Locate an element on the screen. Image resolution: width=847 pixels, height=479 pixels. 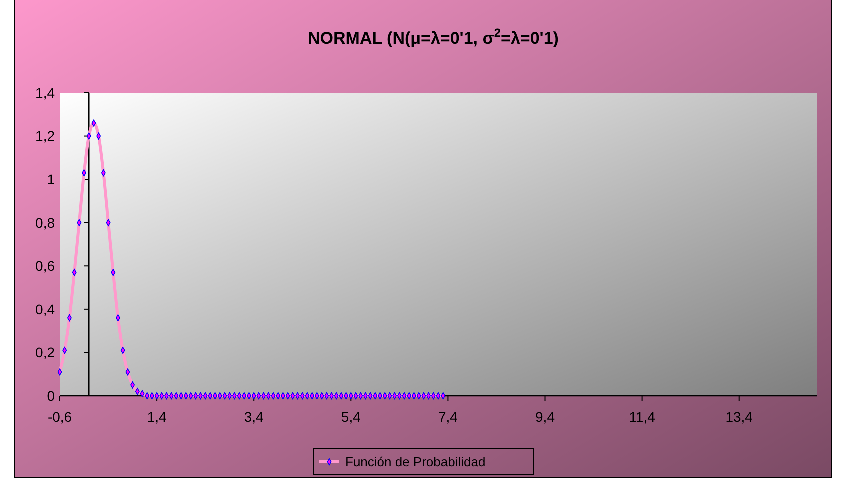
y-tick-label: 1 is located at coordinates (51, 179).